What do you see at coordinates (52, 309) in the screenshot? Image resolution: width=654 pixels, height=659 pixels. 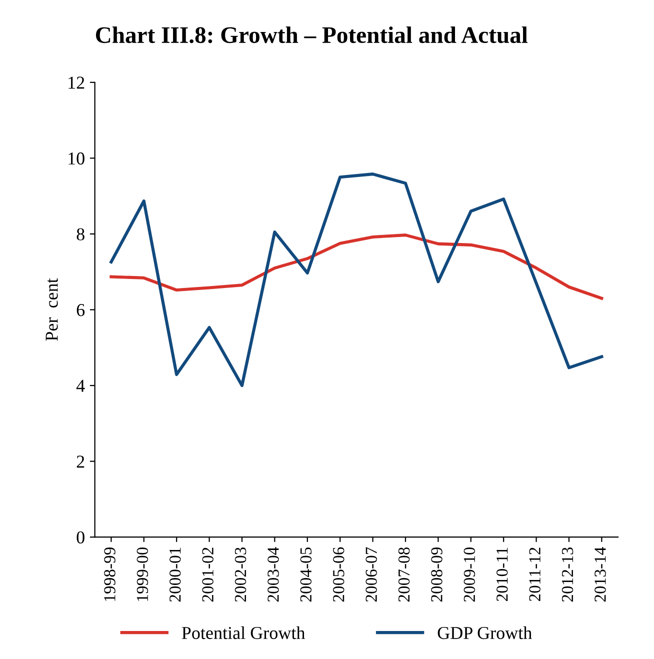 I see `y-axis-title: Per cent` at bounding box center [52, 309].